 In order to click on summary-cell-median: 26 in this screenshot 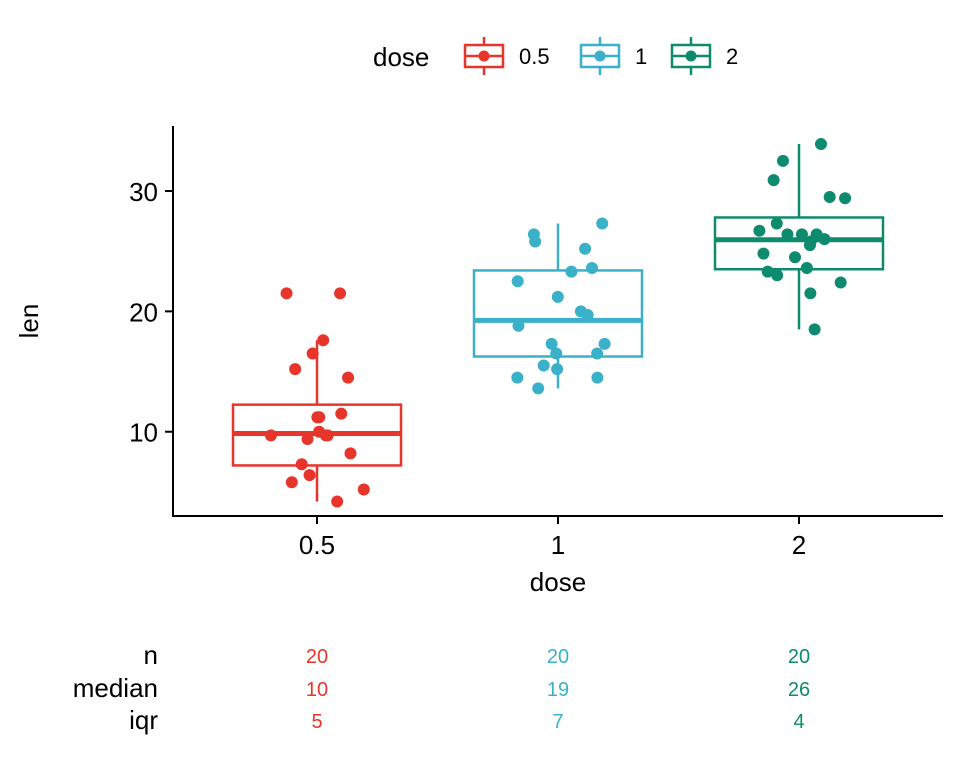, I will do `click(799, 690)`.